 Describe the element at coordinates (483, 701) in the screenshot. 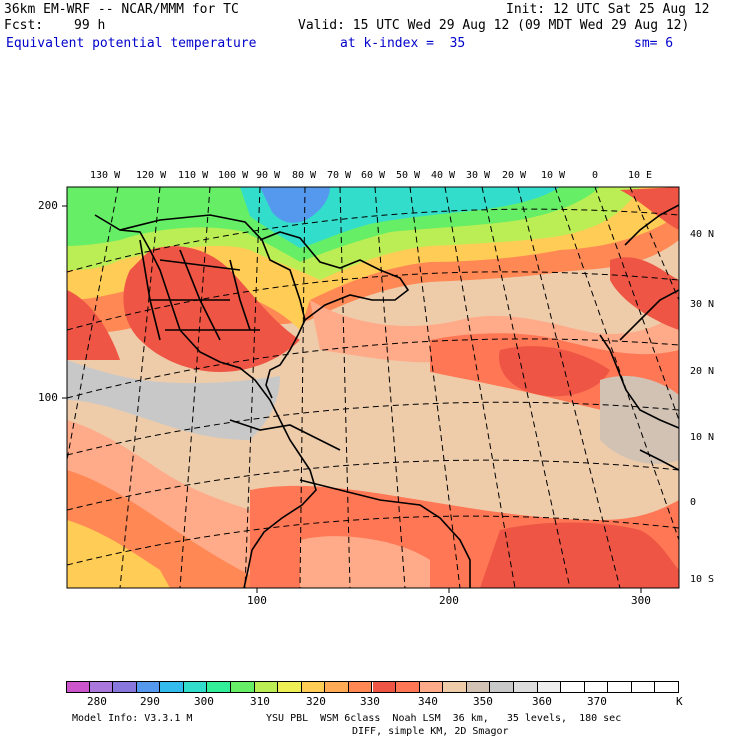

I see `colorbar-label-350: 350` at that location.